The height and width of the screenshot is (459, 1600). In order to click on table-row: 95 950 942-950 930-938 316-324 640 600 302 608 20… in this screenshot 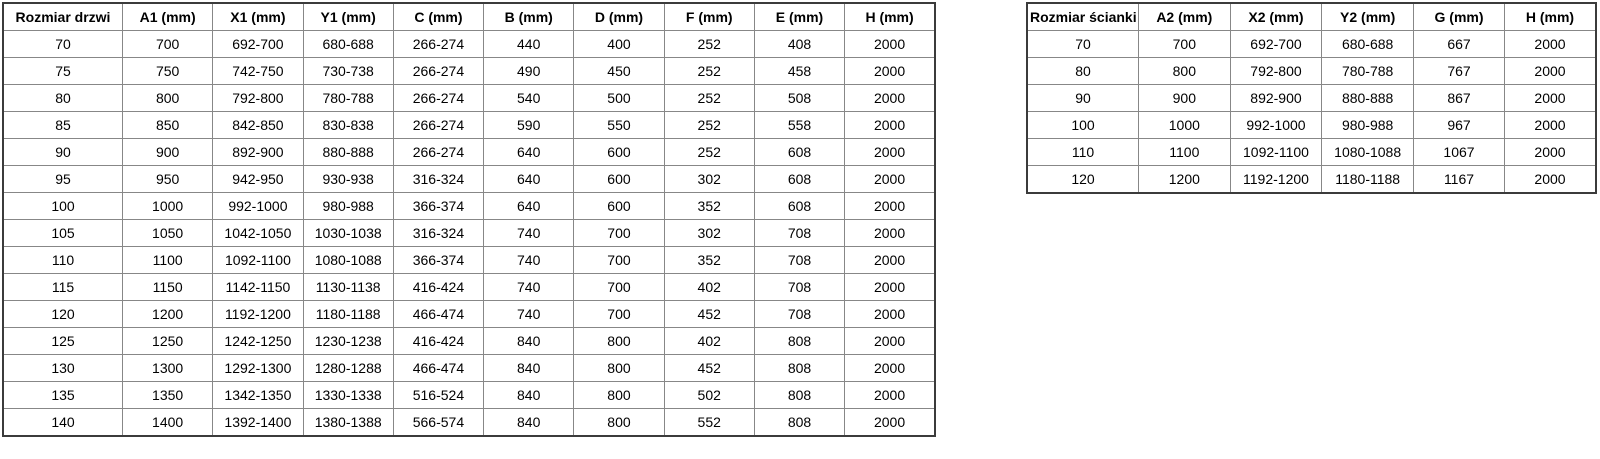, I will do `click(469, 179)`.